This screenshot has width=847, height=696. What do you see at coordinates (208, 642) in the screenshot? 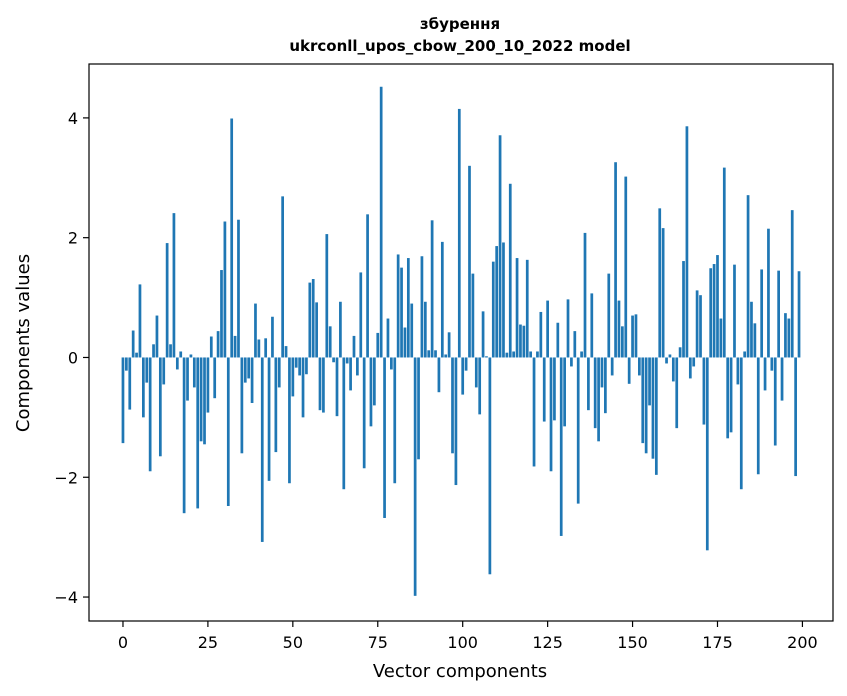
I see `x-tick-label: 25` at bounding box center [208, 642].